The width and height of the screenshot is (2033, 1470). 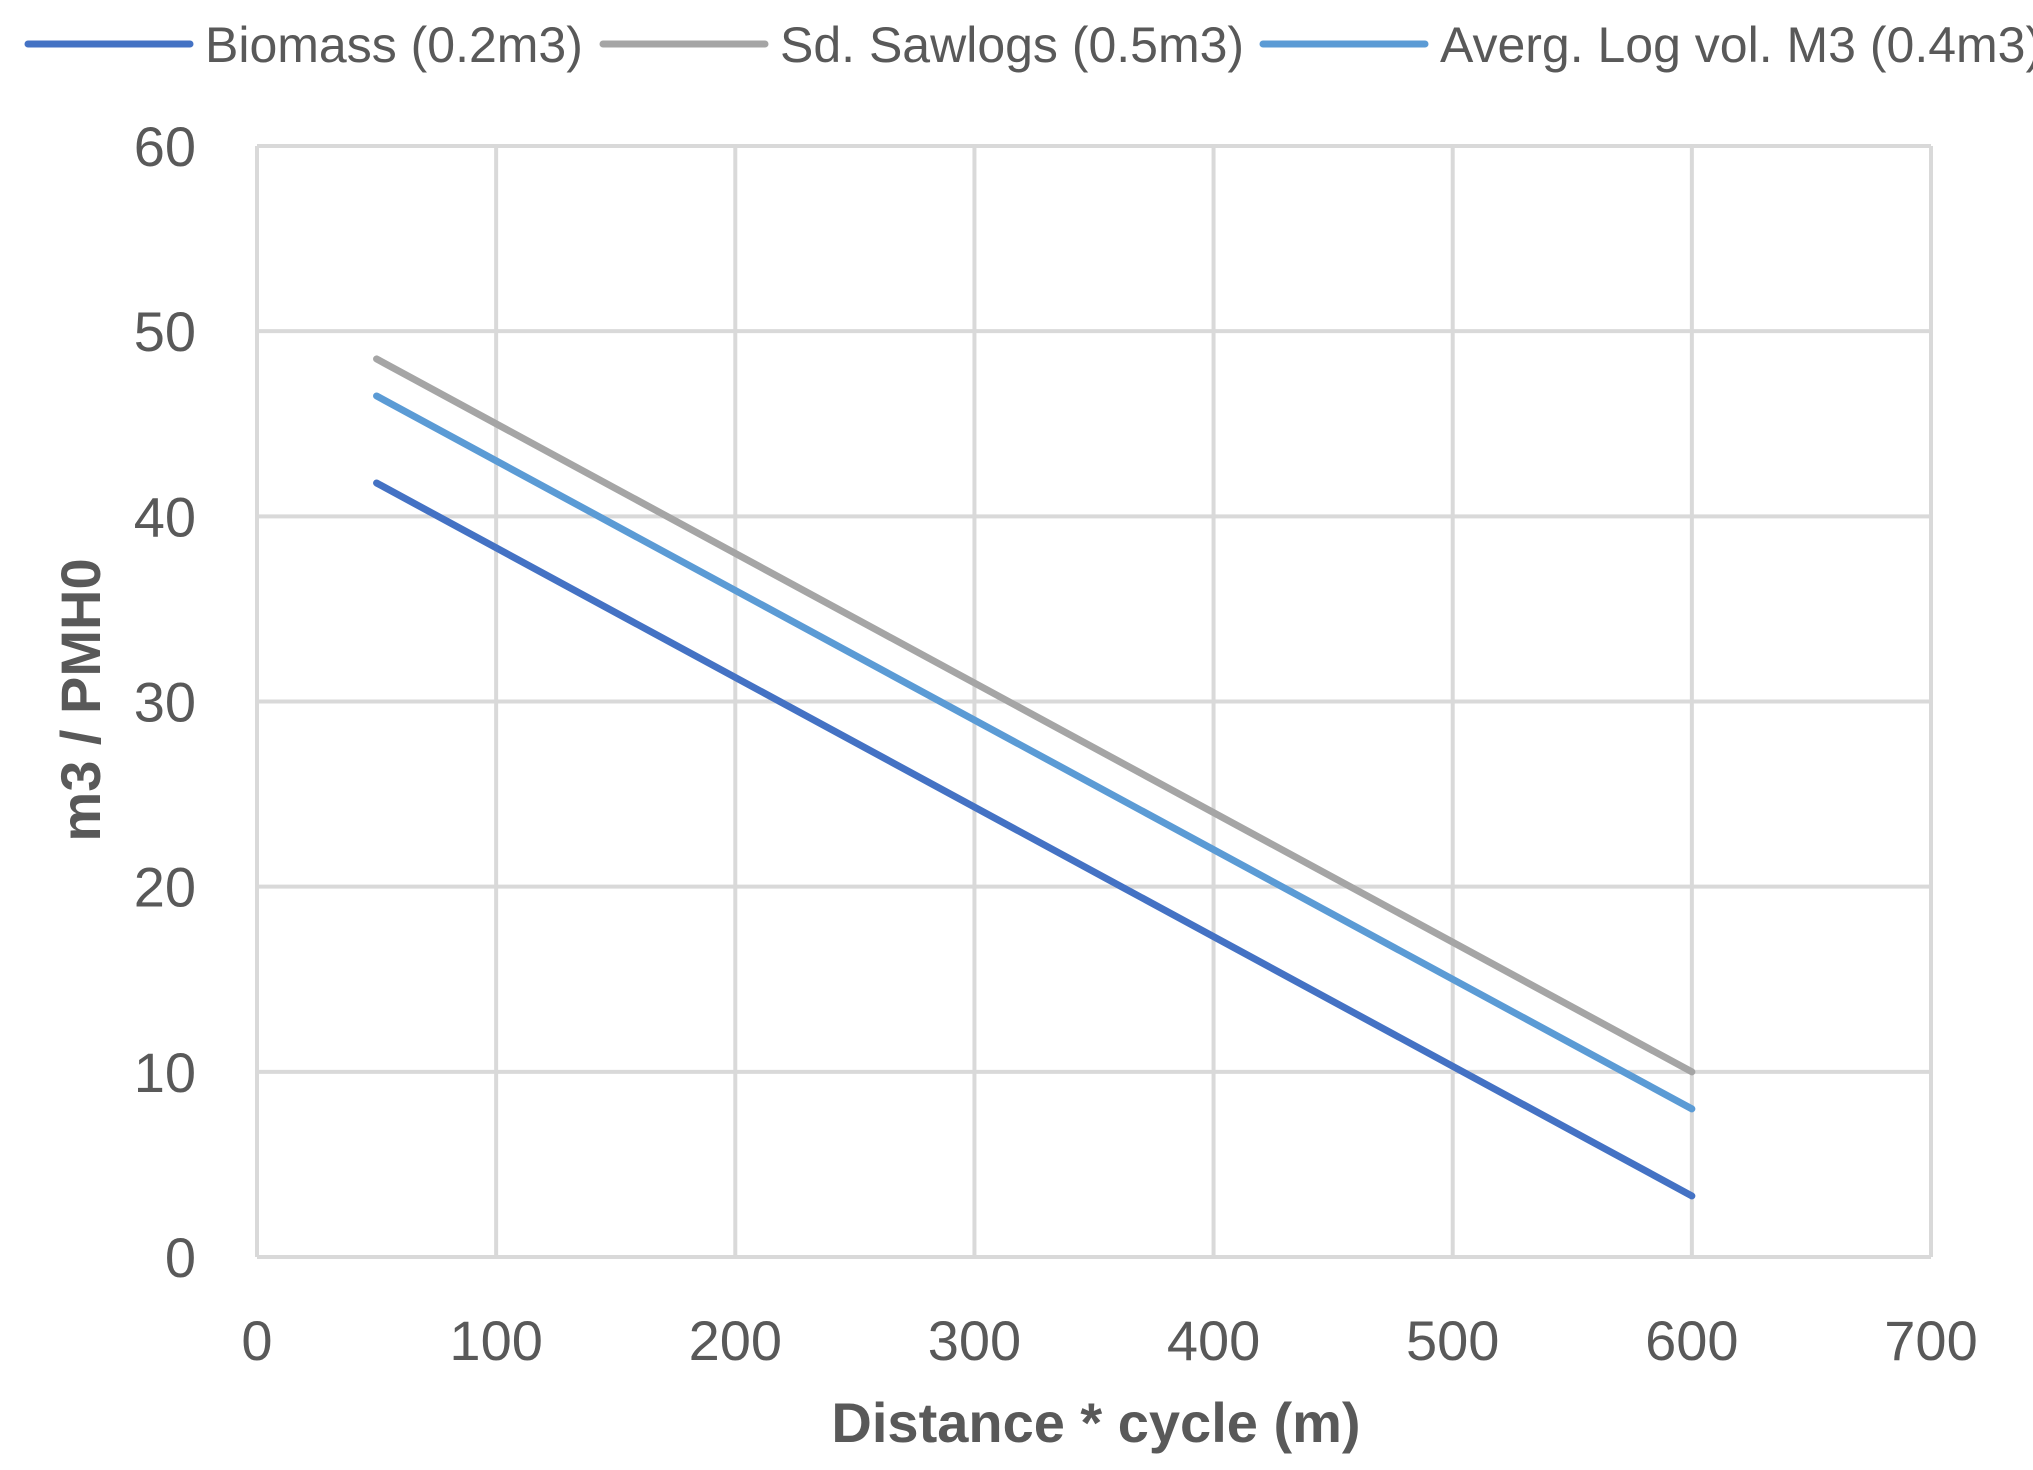 What do you see at coordinates (1109, 1340) in the screenshot?
I see `x-axis-tick-labels: 0 100 200 300 400 500 600 700` at bounding box center [1109, 1340].